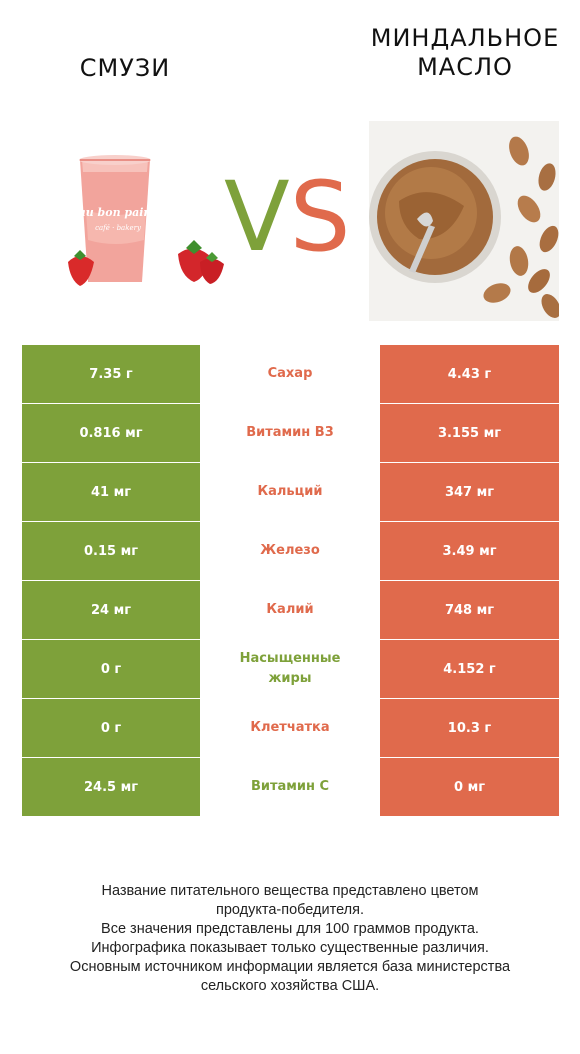  What do you see at coordinates (469, 669) in the screenshot?
I see `right-value: 4.152 г` at bounding box center [469, 669].